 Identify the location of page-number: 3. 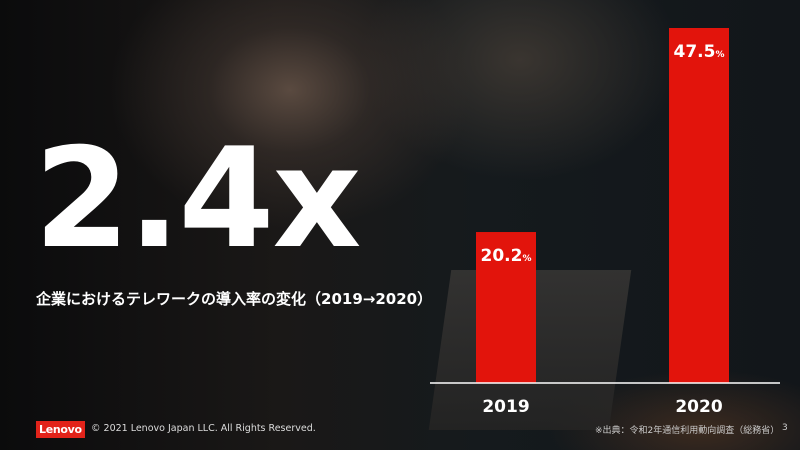
(785, 428).